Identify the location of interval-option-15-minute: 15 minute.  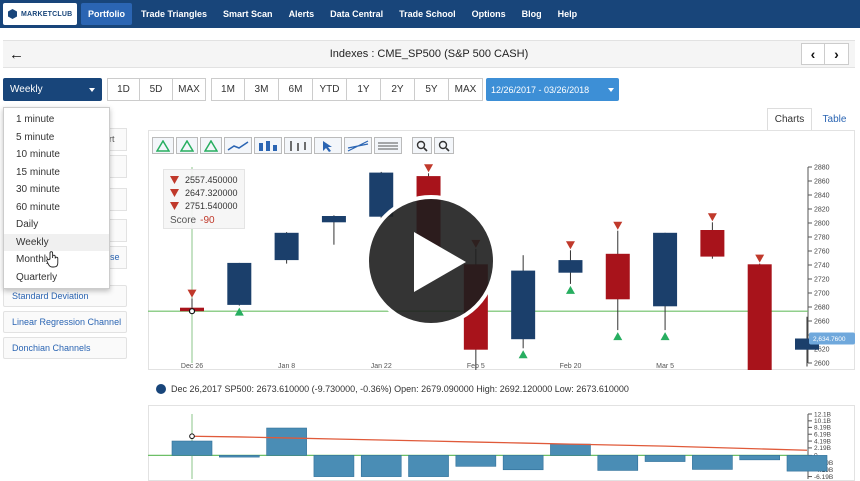
(38, 172).